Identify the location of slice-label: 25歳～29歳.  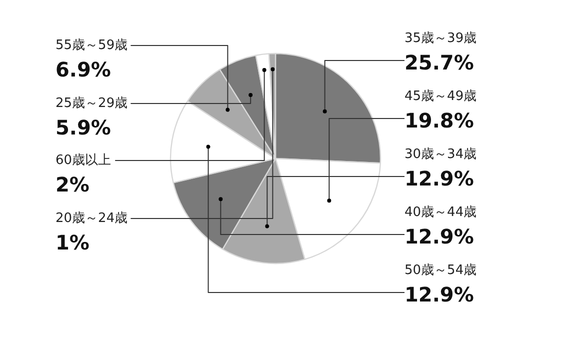
(92, 103).